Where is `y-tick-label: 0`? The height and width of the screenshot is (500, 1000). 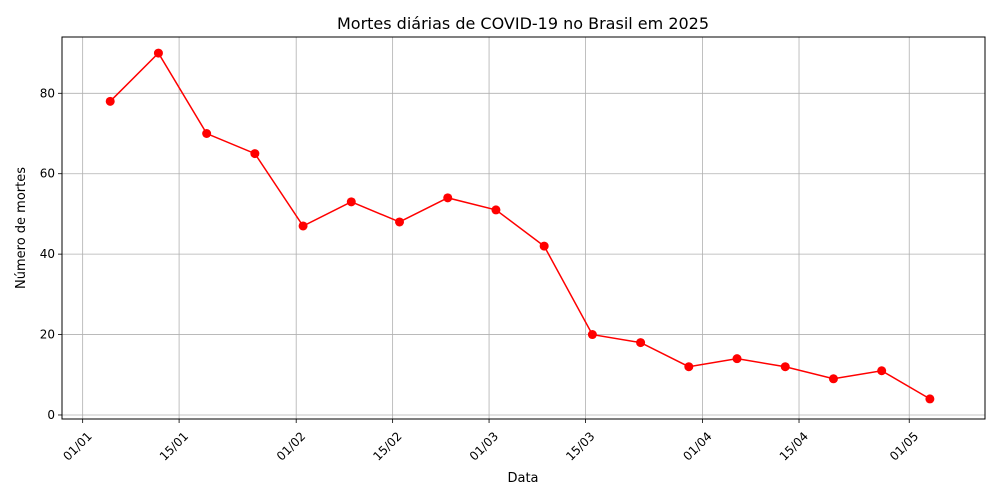
y-tick-label: 0 is located at coordinates (51, 415).